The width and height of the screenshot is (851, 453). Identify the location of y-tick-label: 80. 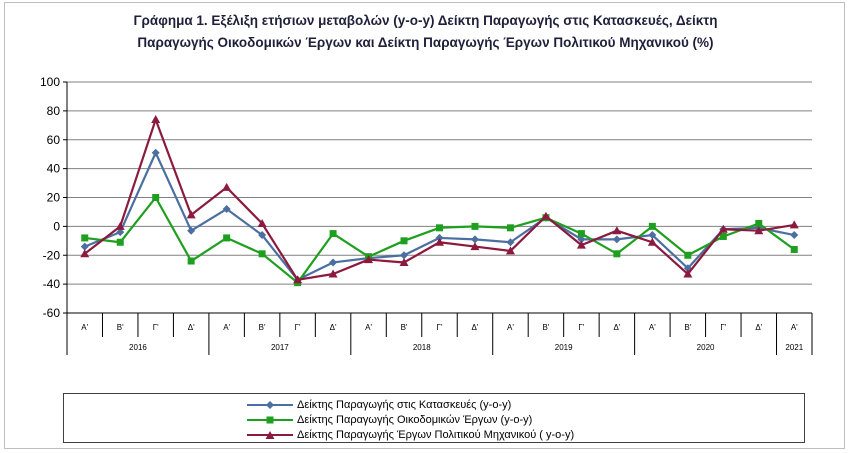
(54, 111).